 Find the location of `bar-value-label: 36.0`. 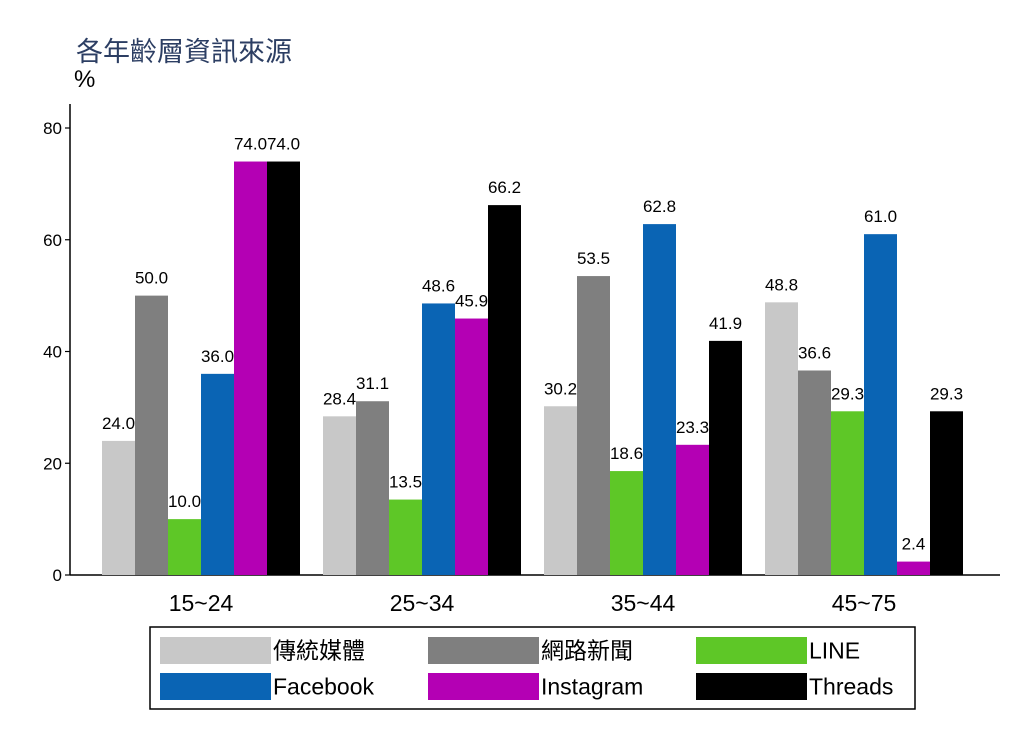

bar-value-label: 36.0 is located at coordinates (217, 356).